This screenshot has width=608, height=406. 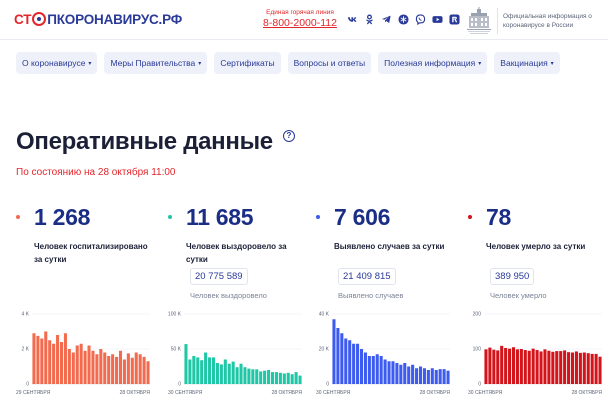 What do you see at coordinates (454, 19) in the screenshot?
I see `rutube-icon` at bounding box center [454, 19].